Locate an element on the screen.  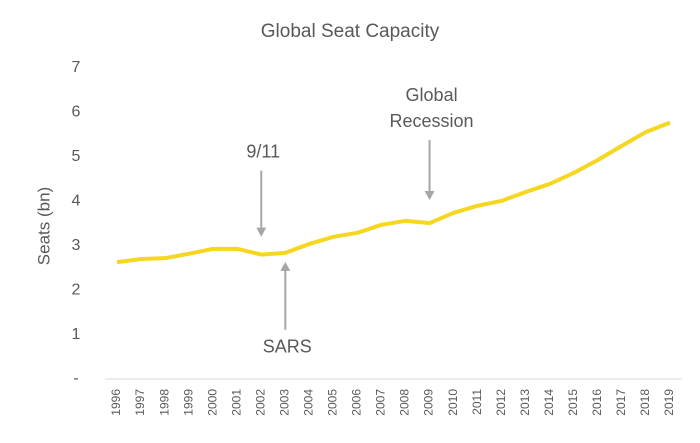
x-tick-label: 2009 is located at coordinates (429, 402).